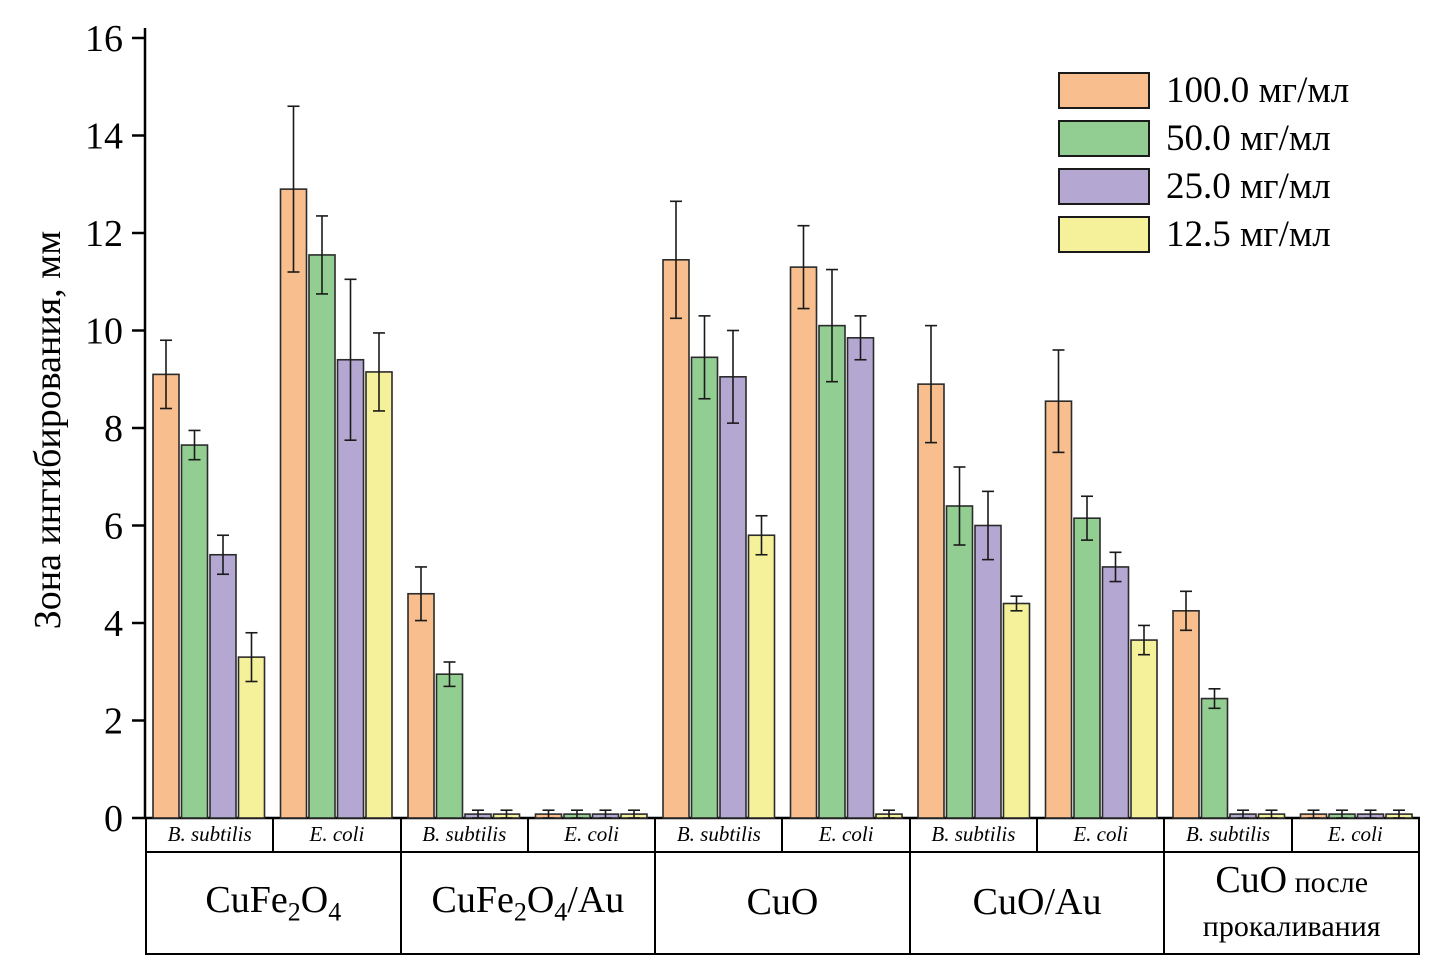 The height and width of the screenshot is (975, 1448). I want to click on y-axis-label: Зона ингибирования, мм, so click(48, 430).